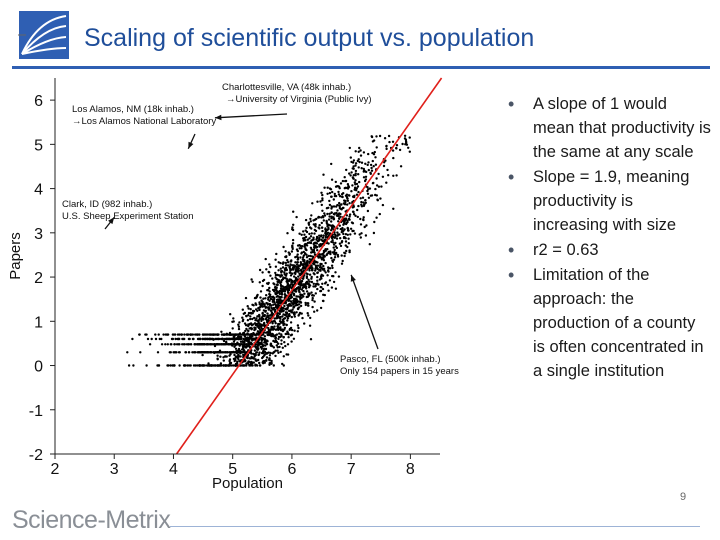  Describe the element at coordinates (390, 359) in the screenshot. I see `annotation-label: Pasco, FL (500k inhab.)` at that location.